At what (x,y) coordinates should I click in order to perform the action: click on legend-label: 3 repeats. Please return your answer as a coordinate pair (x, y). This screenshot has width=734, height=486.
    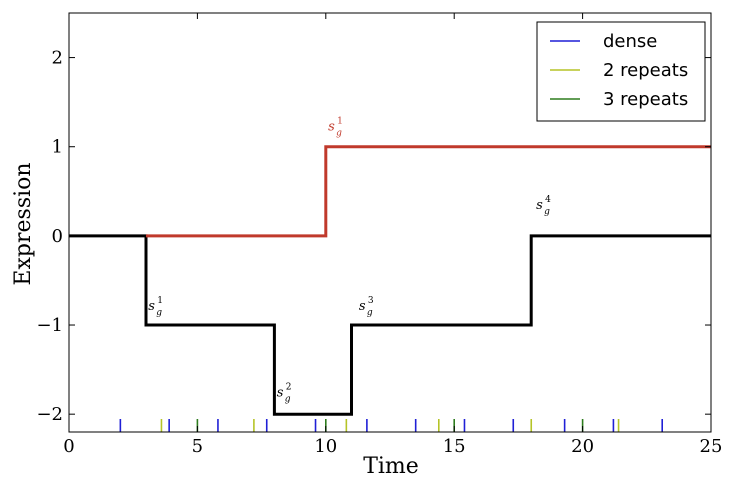
    Looking at the image, I should click on (645, 99).